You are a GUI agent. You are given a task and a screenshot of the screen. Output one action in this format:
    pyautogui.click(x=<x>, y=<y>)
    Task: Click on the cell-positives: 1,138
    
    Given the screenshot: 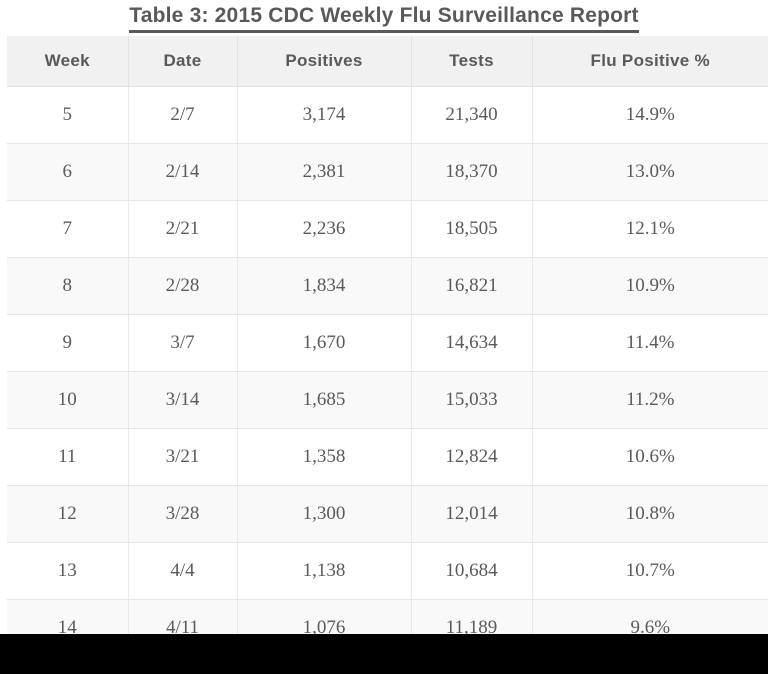 What is the action you would take?
    pyautogui.click(x=323, y=571)
    